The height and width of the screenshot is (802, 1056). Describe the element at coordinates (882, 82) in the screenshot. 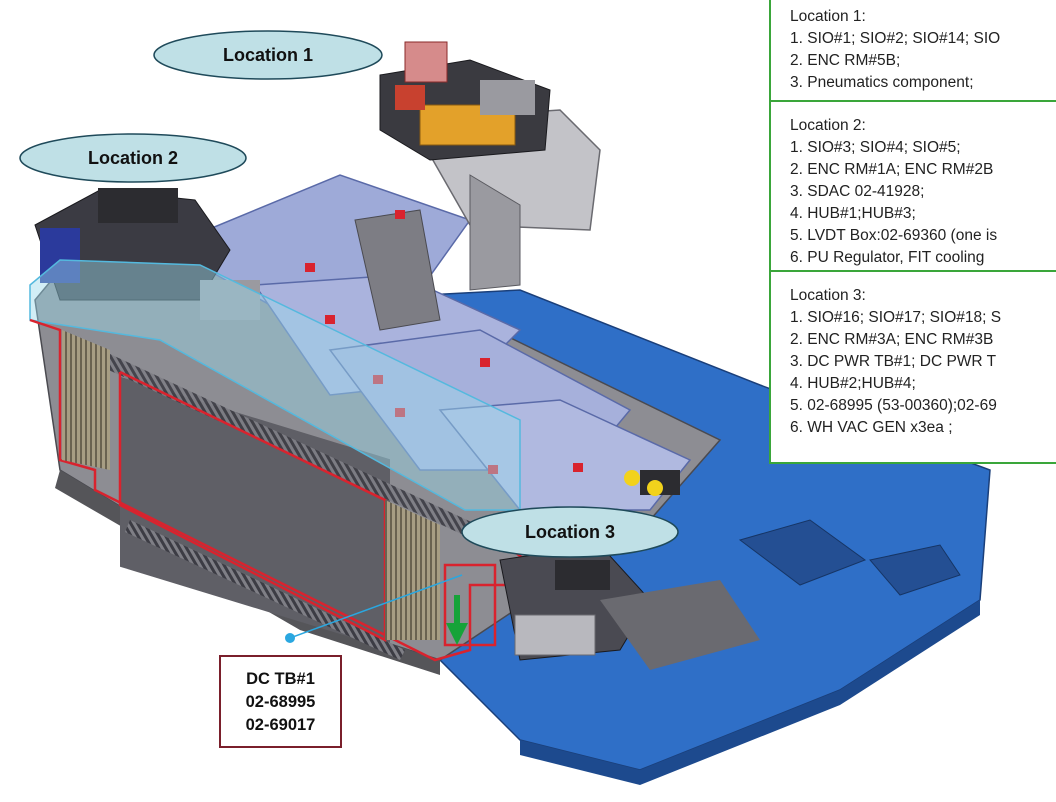

I see `location-1-item: 3. Pneumatics component;` at that location.